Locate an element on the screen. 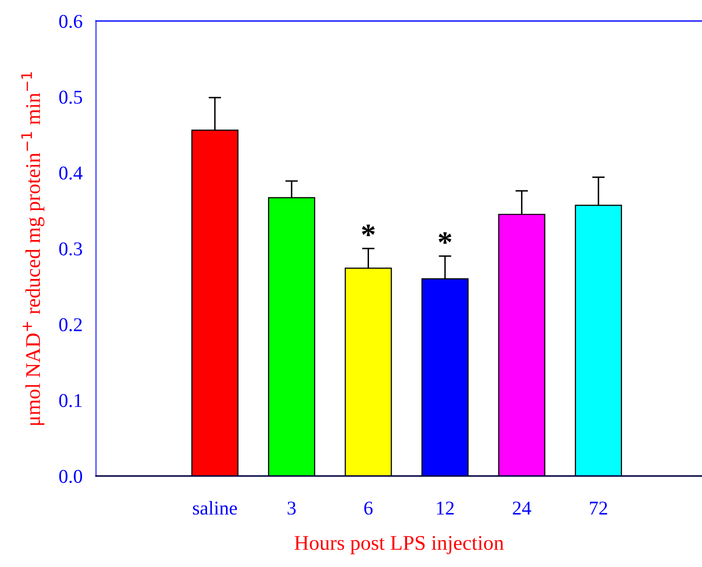 The image size is (702, 567). y-tick-label: 0.5 is located at coordinates (70, 97).